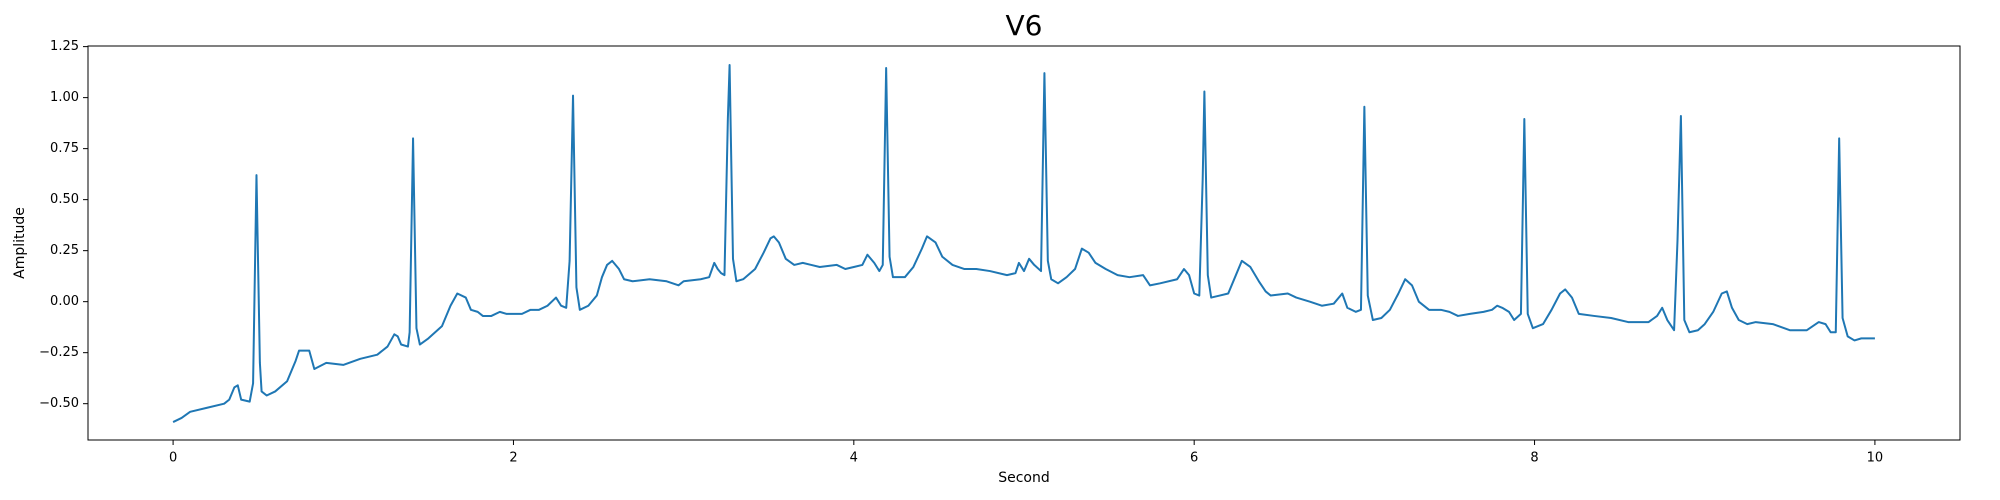 Image resolution: width=2000 pixels, height=500 pixels. I want to click on y-tick-label: 0.00, so click(64, 301).